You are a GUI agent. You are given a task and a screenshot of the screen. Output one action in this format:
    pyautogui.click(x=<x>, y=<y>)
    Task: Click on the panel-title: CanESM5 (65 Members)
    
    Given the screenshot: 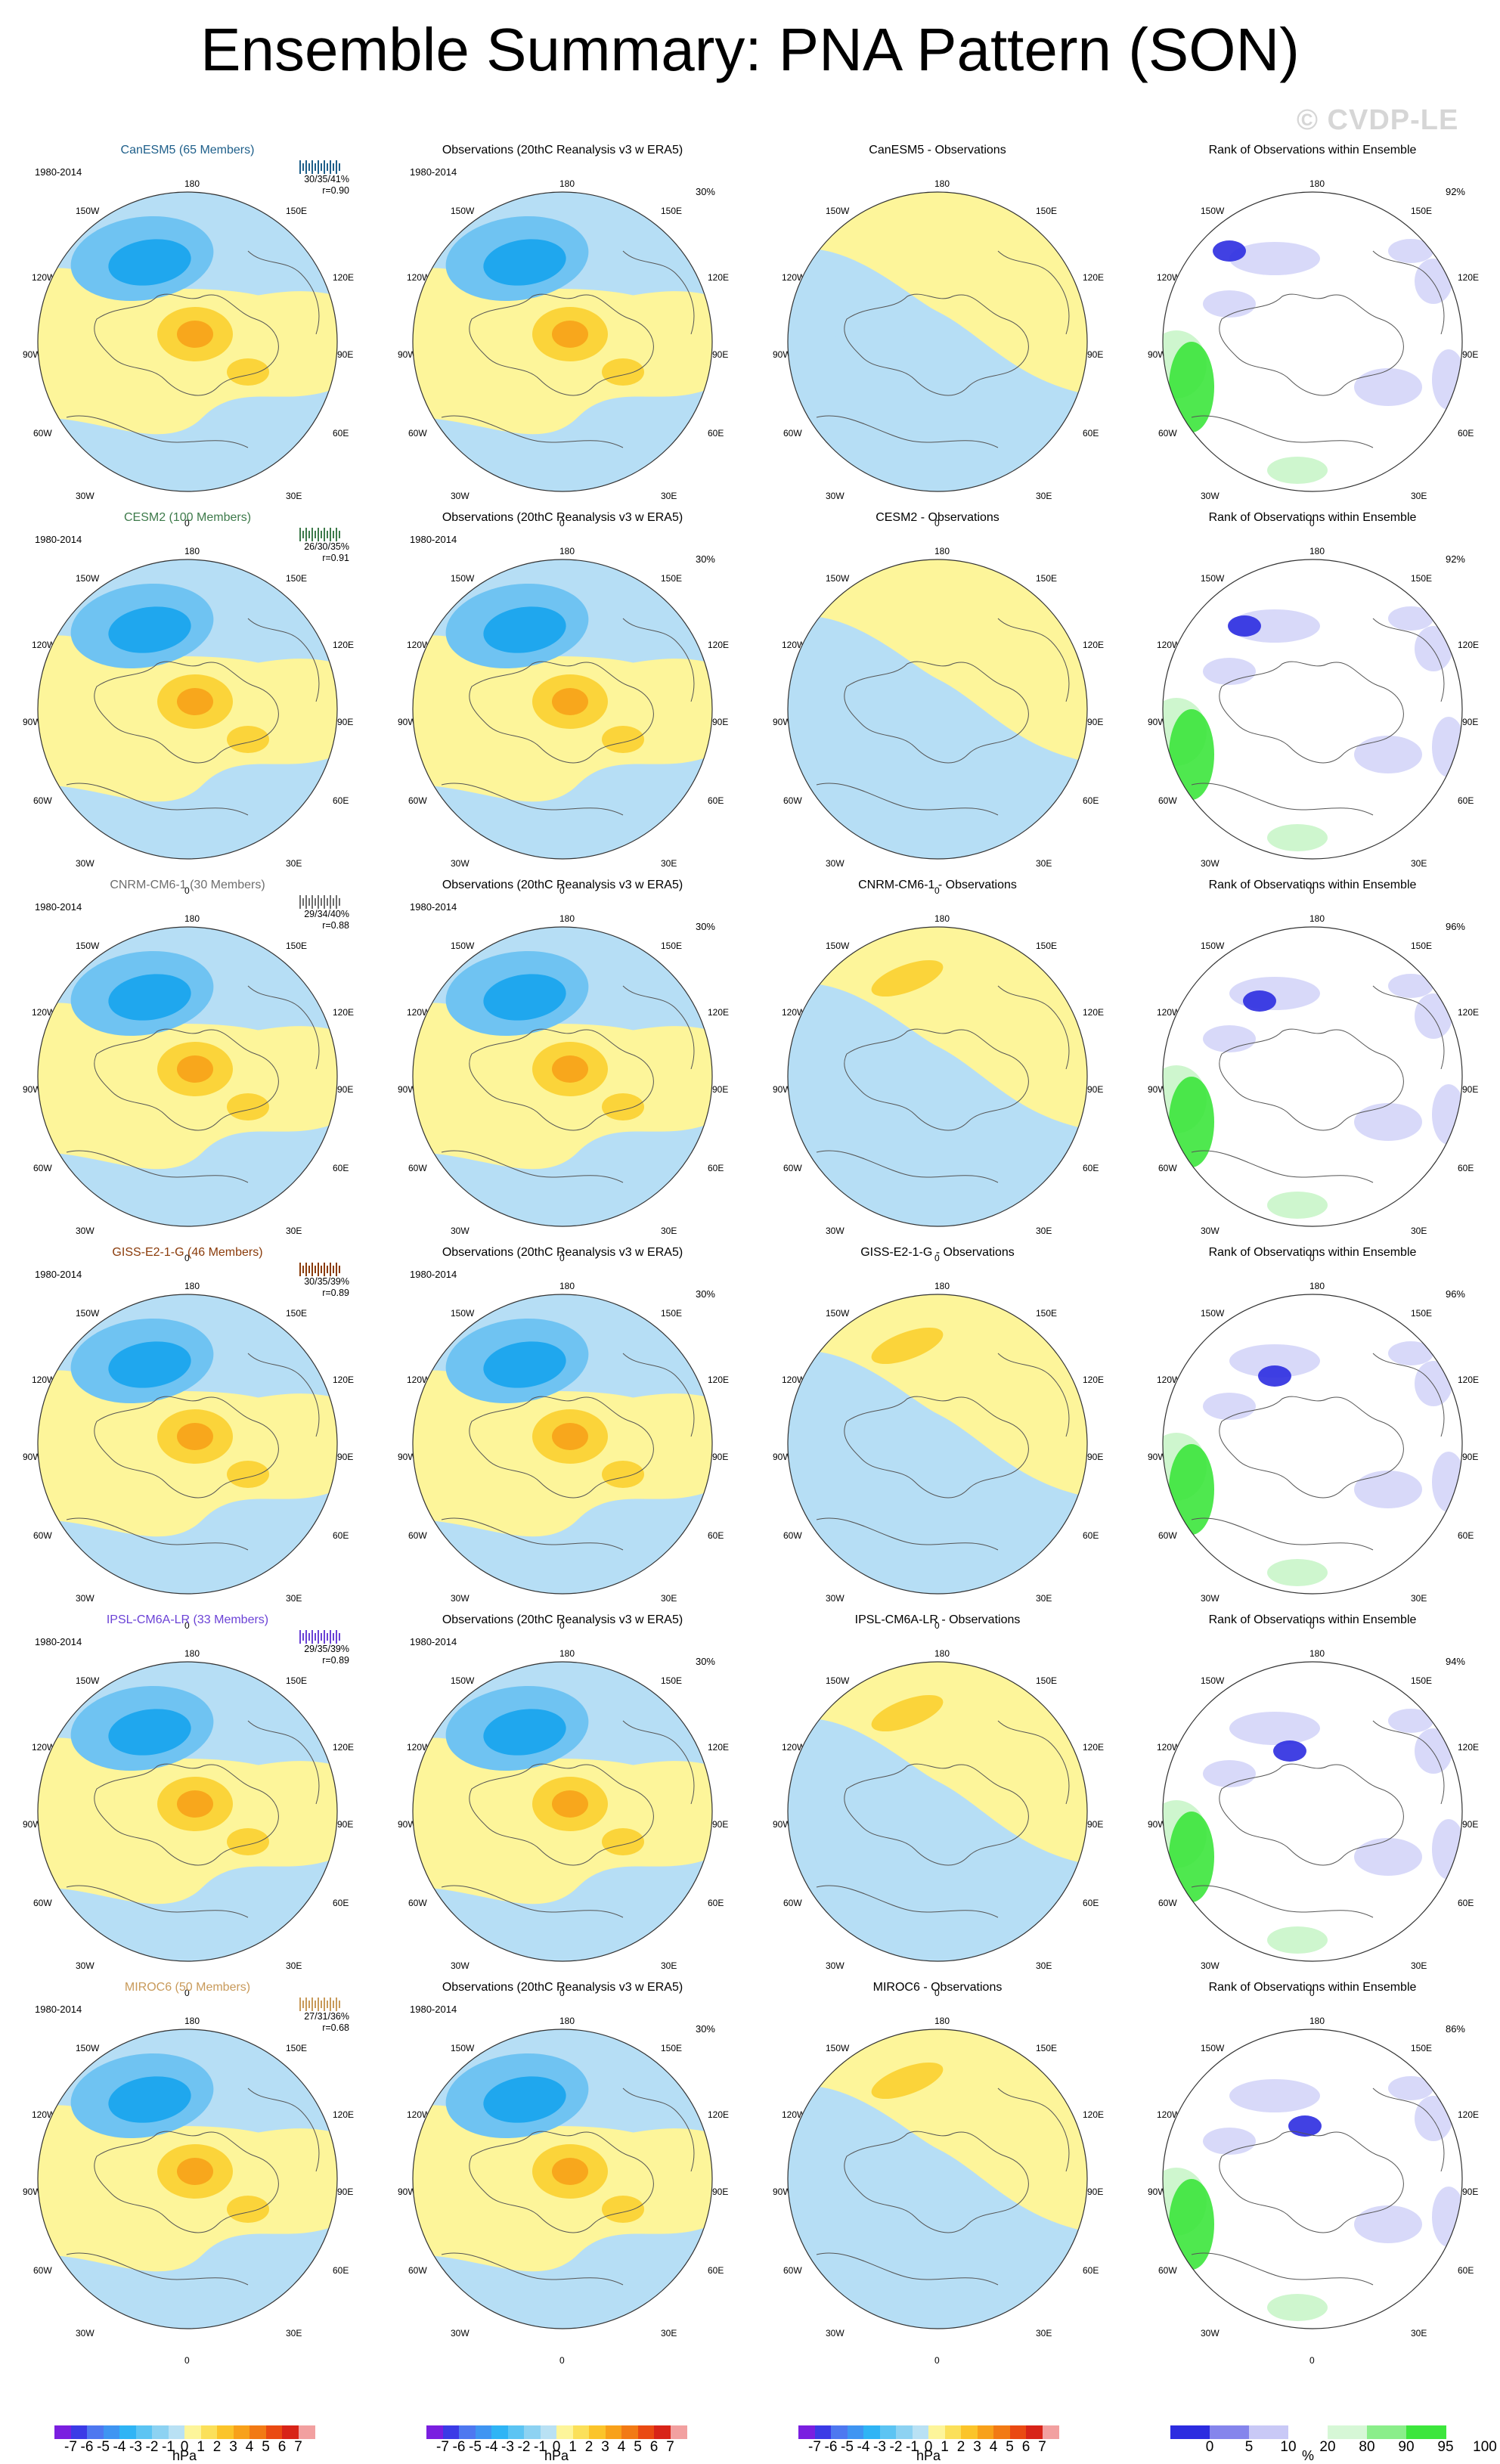 What is the action you would take?
    pyautogui.click(x=187, y=150)
    